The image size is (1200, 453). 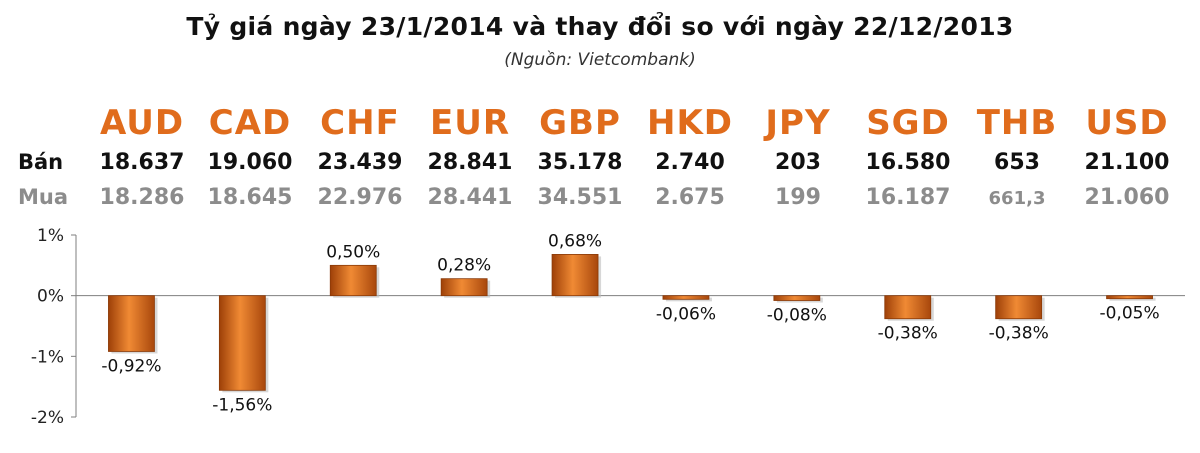 I want to click on sell-rate: 16.580, so click(x=908, y=162).